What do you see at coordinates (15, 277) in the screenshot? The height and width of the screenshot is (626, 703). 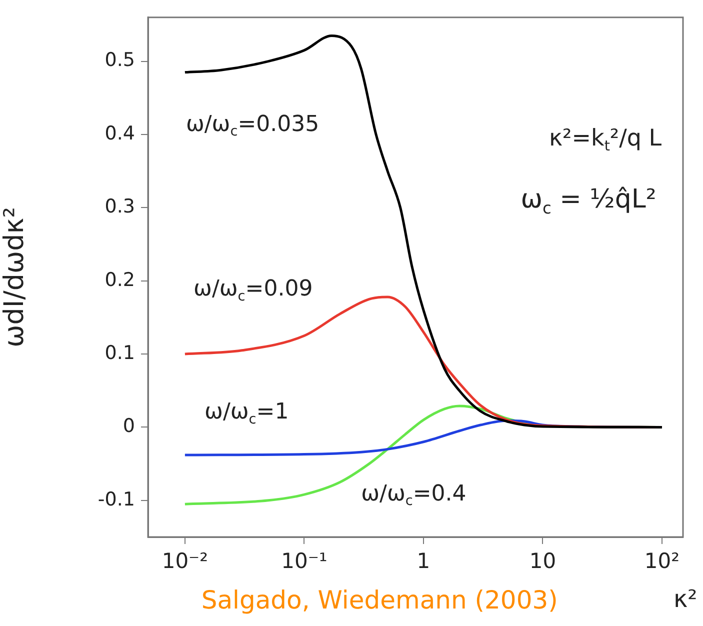 I see `y-axis-title: ωdI/dωdκ²` at bounding box center [15, 277].